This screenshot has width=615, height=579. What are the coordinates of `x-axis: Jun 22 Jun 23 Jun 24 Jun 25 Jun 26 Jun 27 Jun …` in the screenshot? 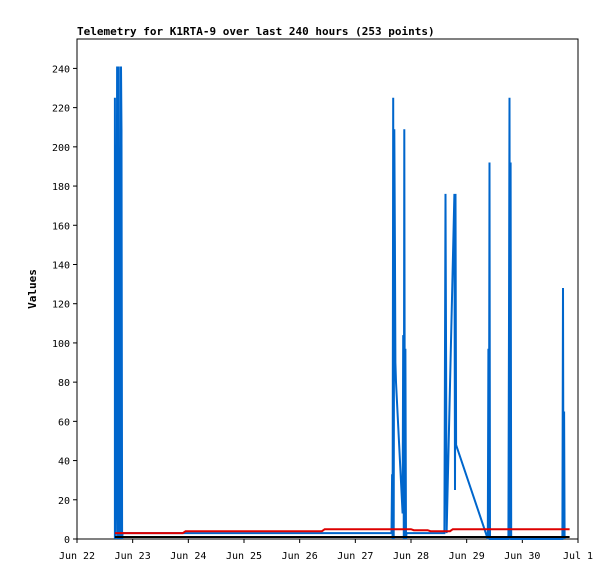 It's located at (326, 550).